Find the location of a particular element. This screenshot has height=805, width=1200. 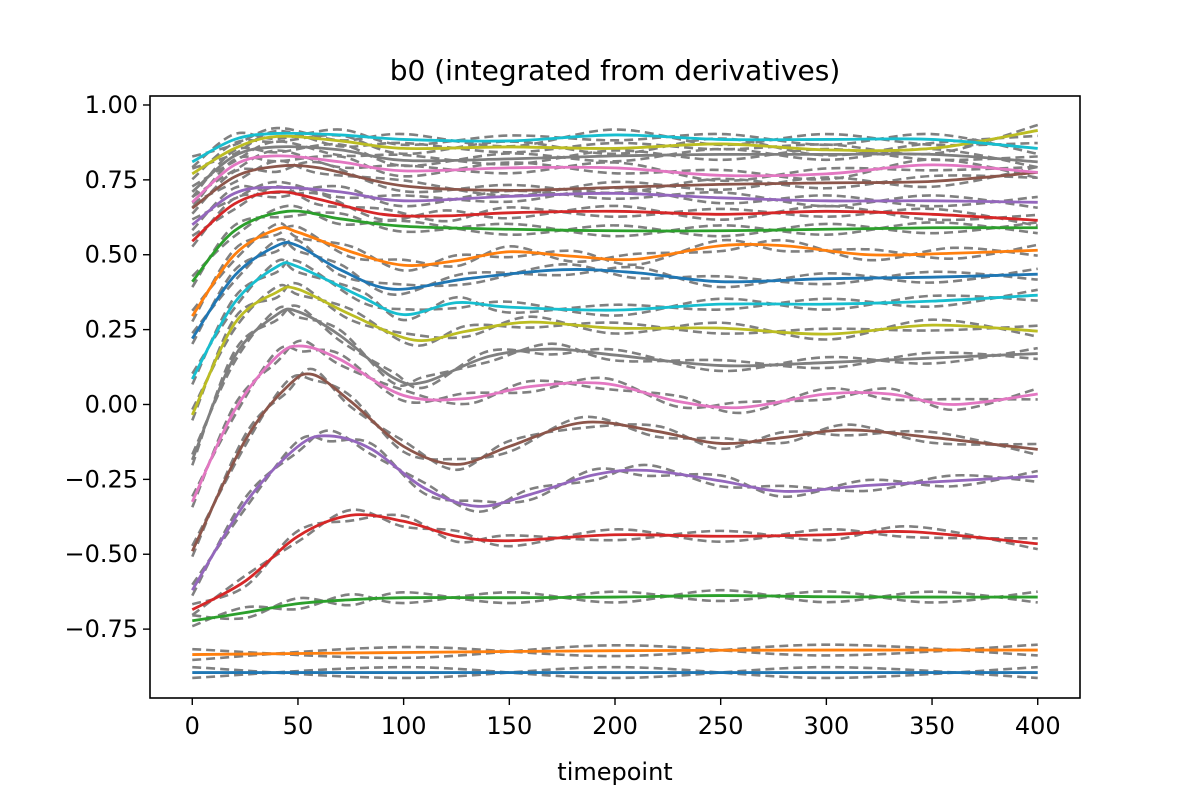

y-tick-label: 0.00 is located at coordinates (111, 404).